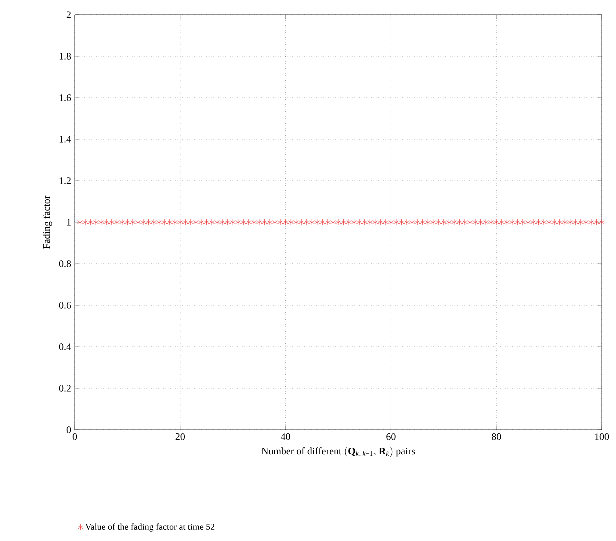  Describe the element at coordinates (65, 264) in the screenshot. I see `y-tick-label: 0.8` at that location.